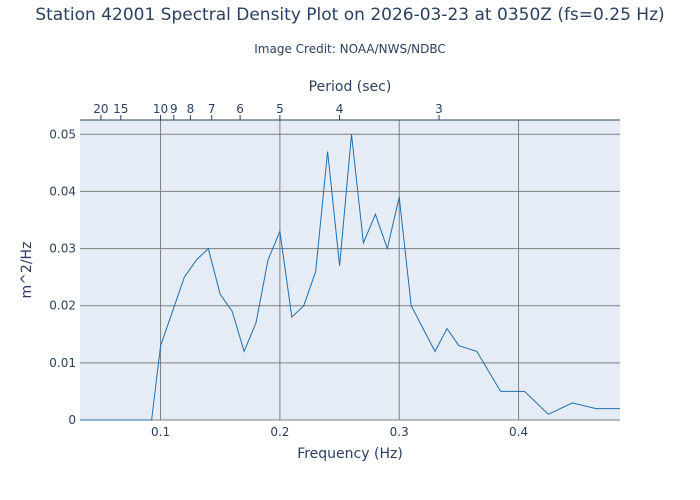 The width and height of the screenshot is (700, 500). Describe the element at coordinates (350, 87) in the screenshot. I see `period-axis-title: Period (sec)` at that location.